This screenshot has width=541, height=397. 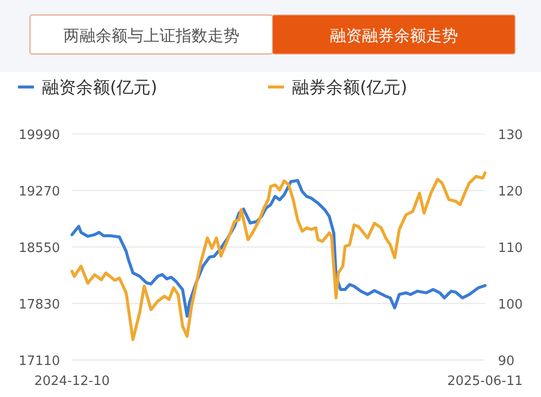 I want to click on y-tick-label: 17830, so click(x=39, y=305).